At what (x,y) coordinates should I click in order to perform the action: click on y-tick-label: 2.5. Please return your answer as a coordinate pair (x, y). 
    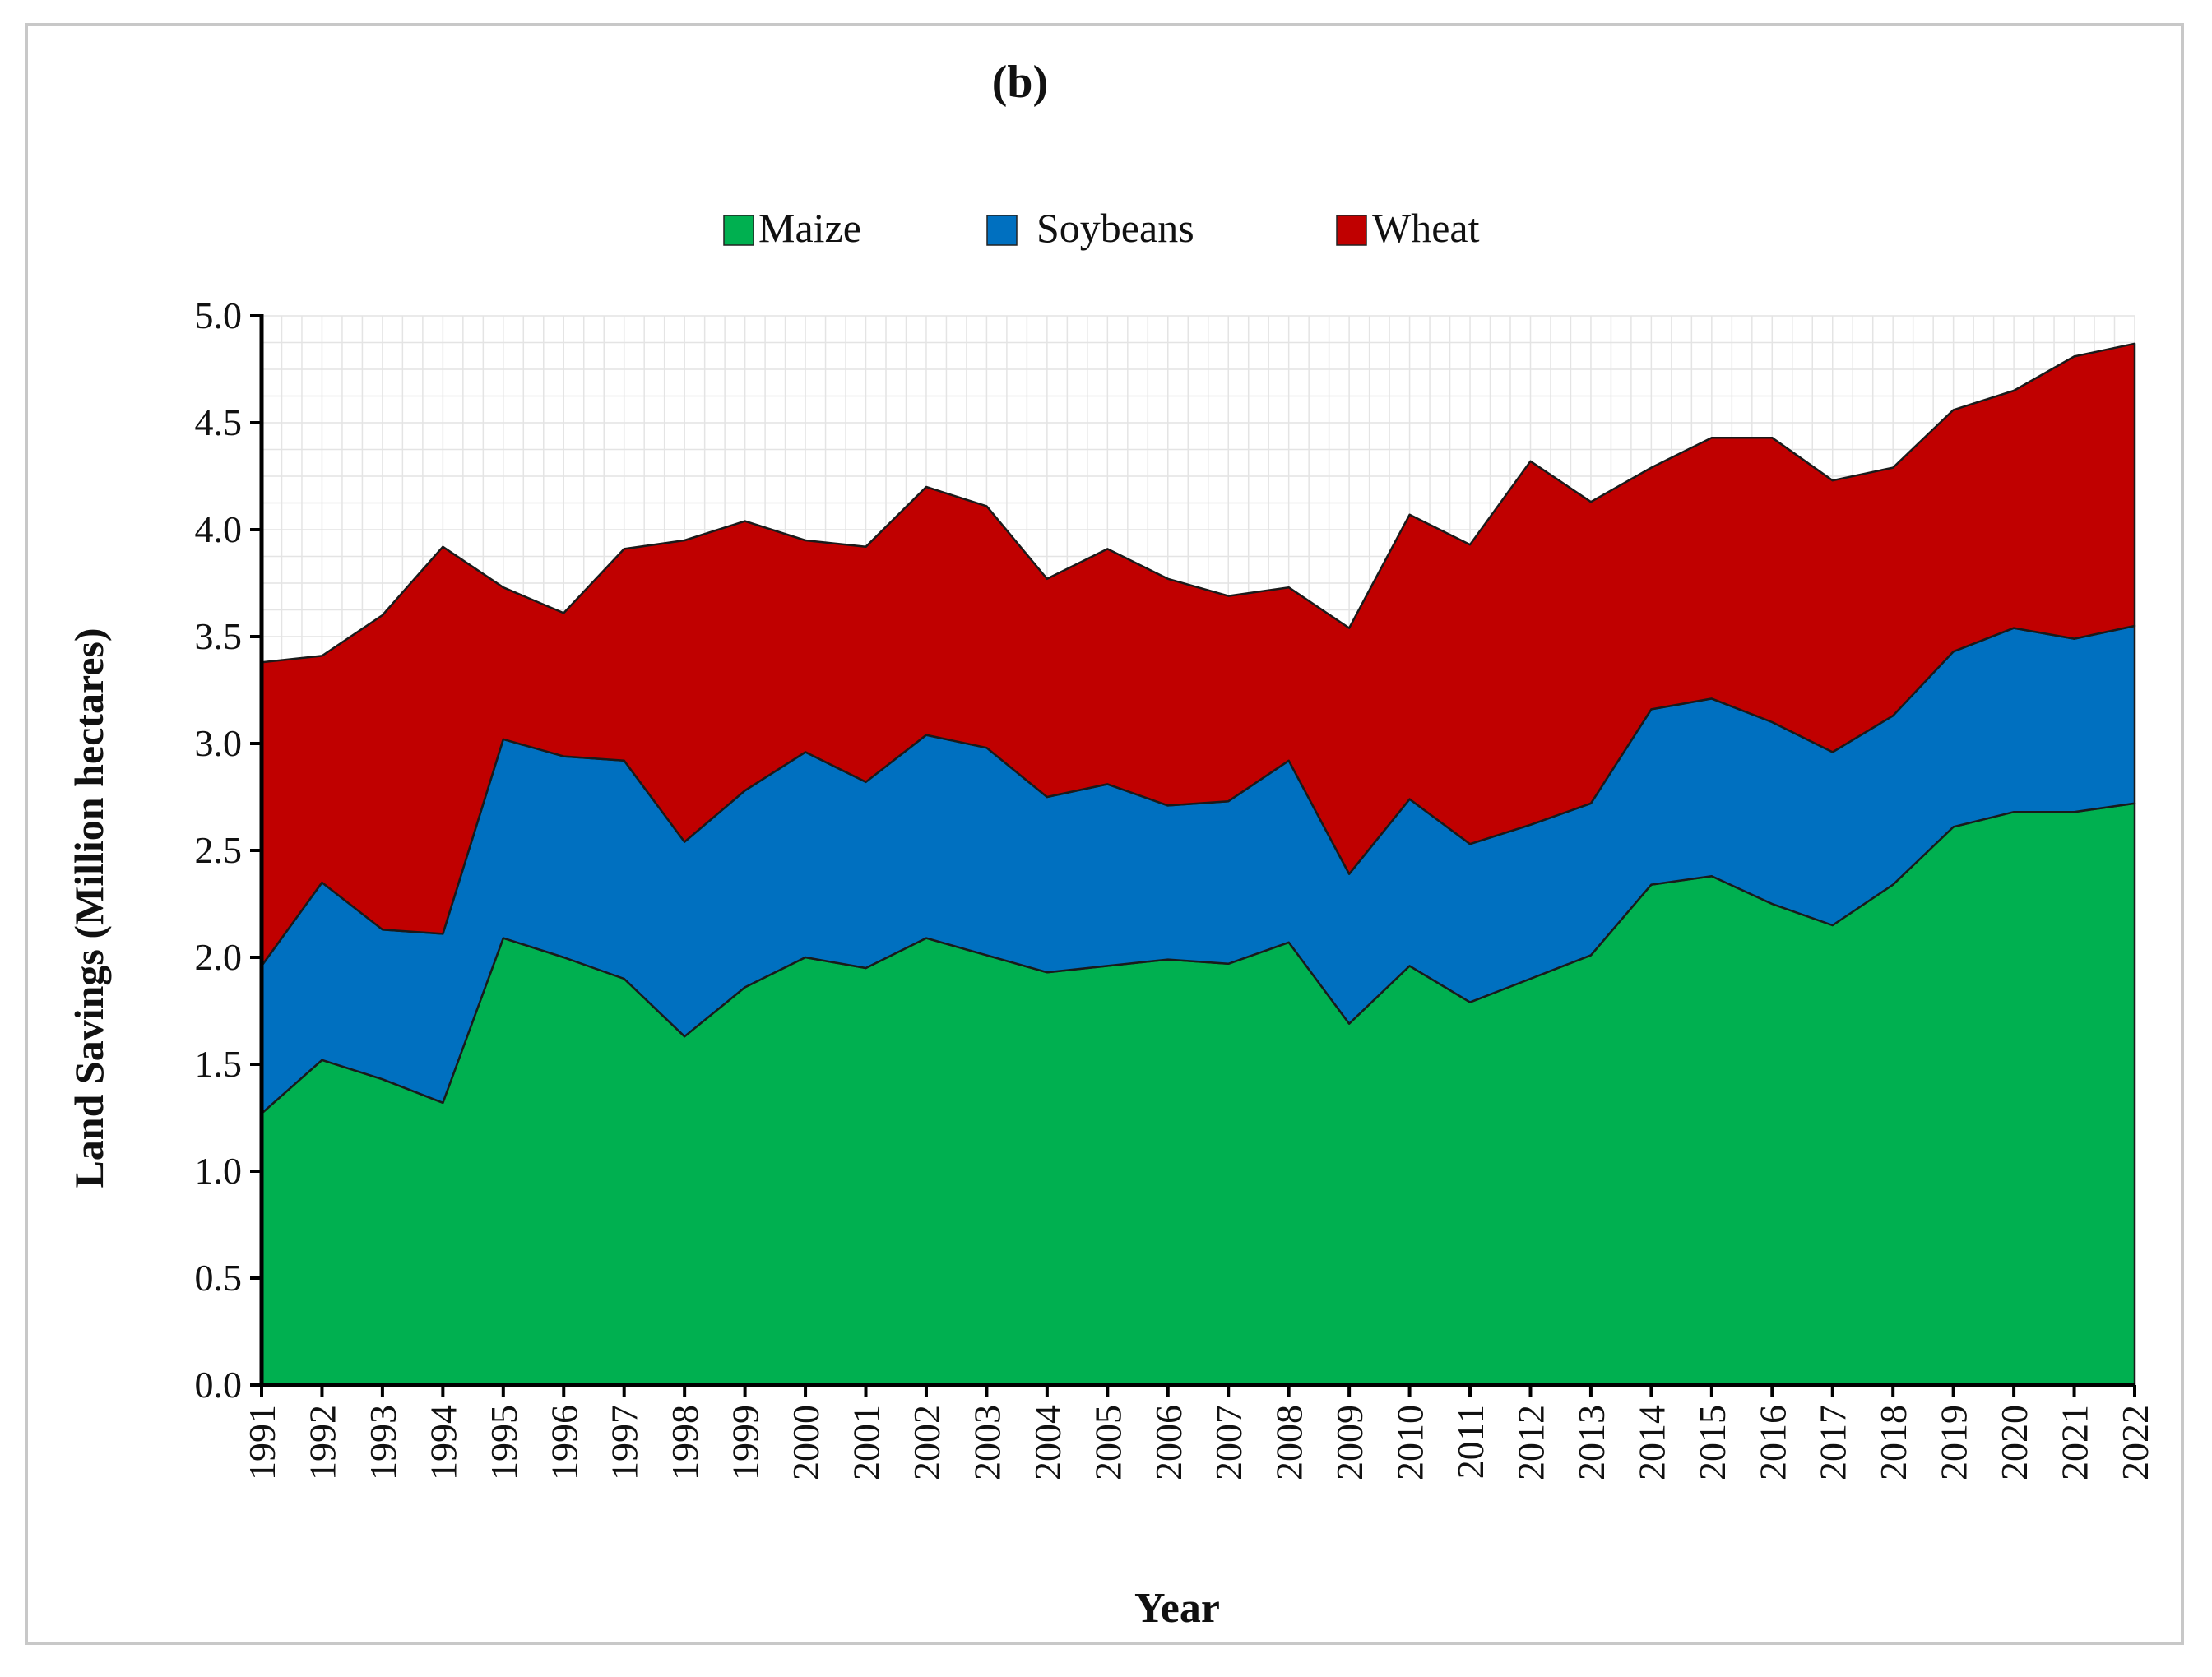
    Looking at the image, I should click on (219, 850).